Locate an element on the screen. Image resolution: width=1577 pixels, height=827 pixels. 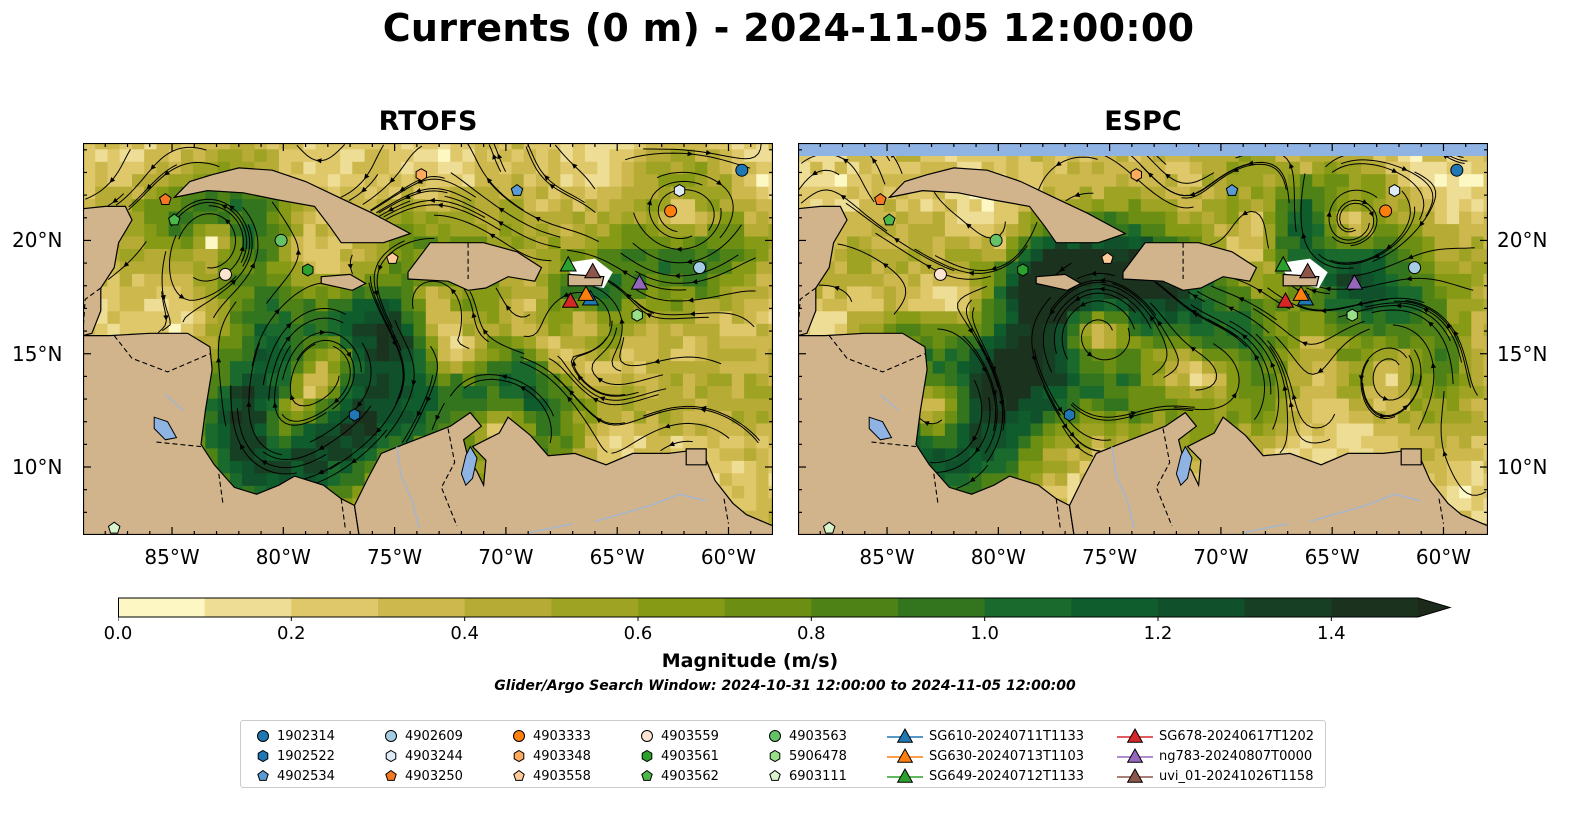
lat-label-left: 20°N is located at coordinates (37, 240).